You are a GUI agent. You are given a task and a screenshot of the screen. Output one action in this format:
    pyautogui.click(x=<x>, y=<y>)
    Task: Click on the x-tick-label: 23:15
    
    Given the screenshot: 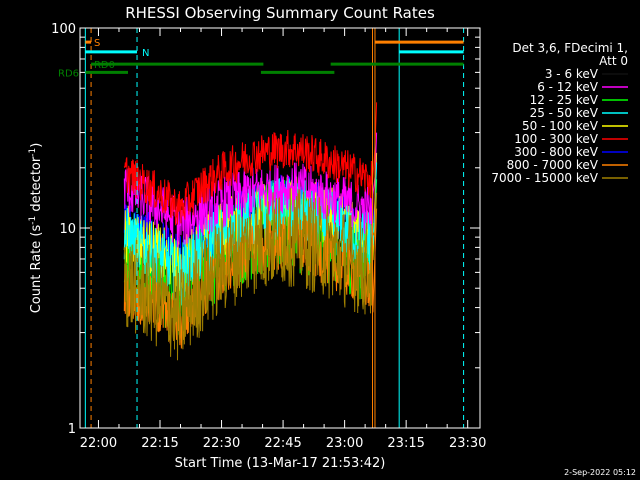 What is the action you would take?
    pyautogui.click(x=405, y=443)
    